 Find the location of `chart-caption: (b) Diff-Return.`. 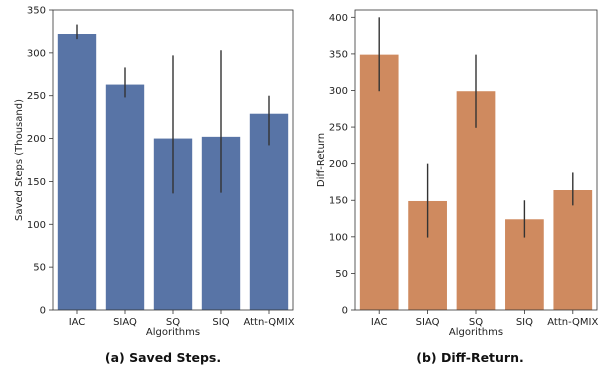

chart-caption: (b) Diff-Return. is located at coordinates (470, 357).